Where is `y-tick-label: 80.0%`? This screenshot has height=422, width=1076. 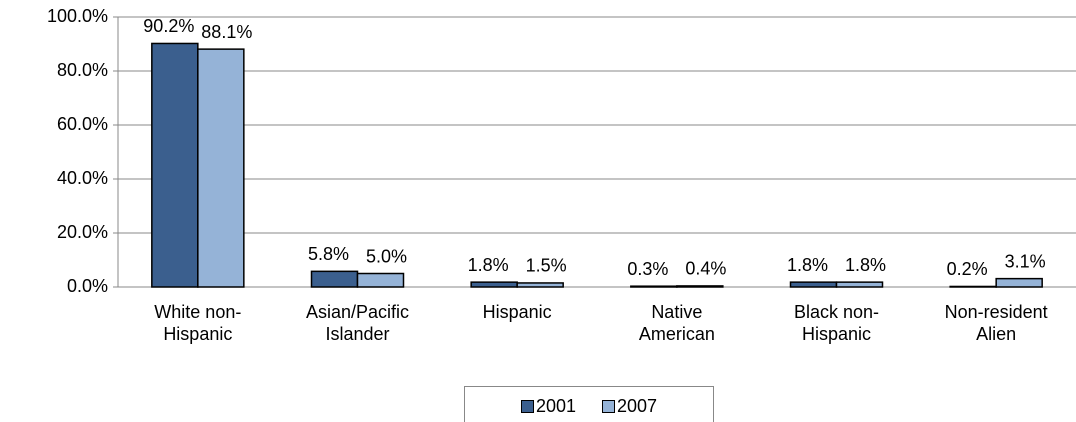 y-tick-label: 80.0% is located at coordinates (82, 70).